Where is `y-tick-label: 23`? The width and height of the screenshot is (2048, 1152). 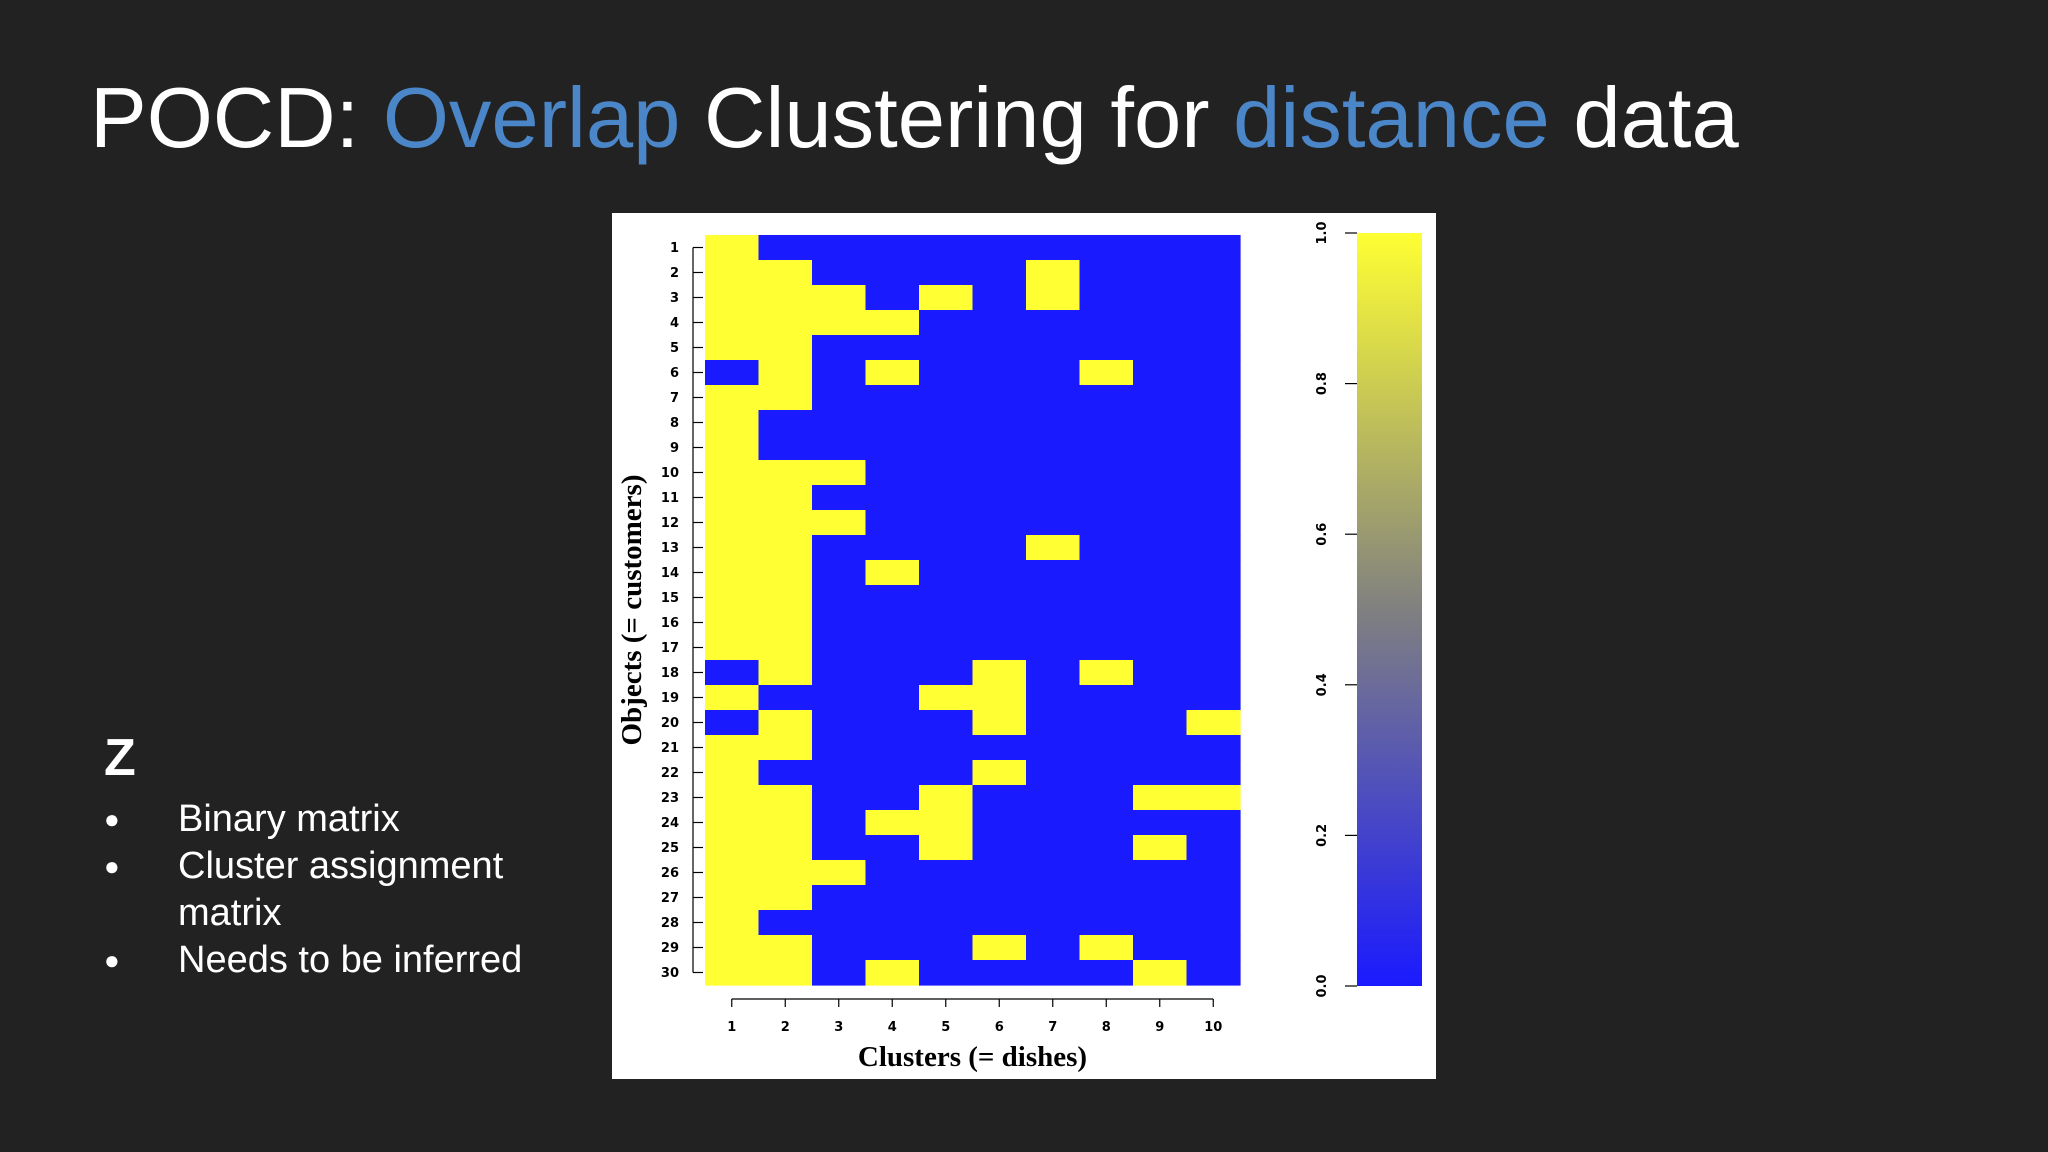 y-tick-label: 23 is located at coordinates (670, 798).